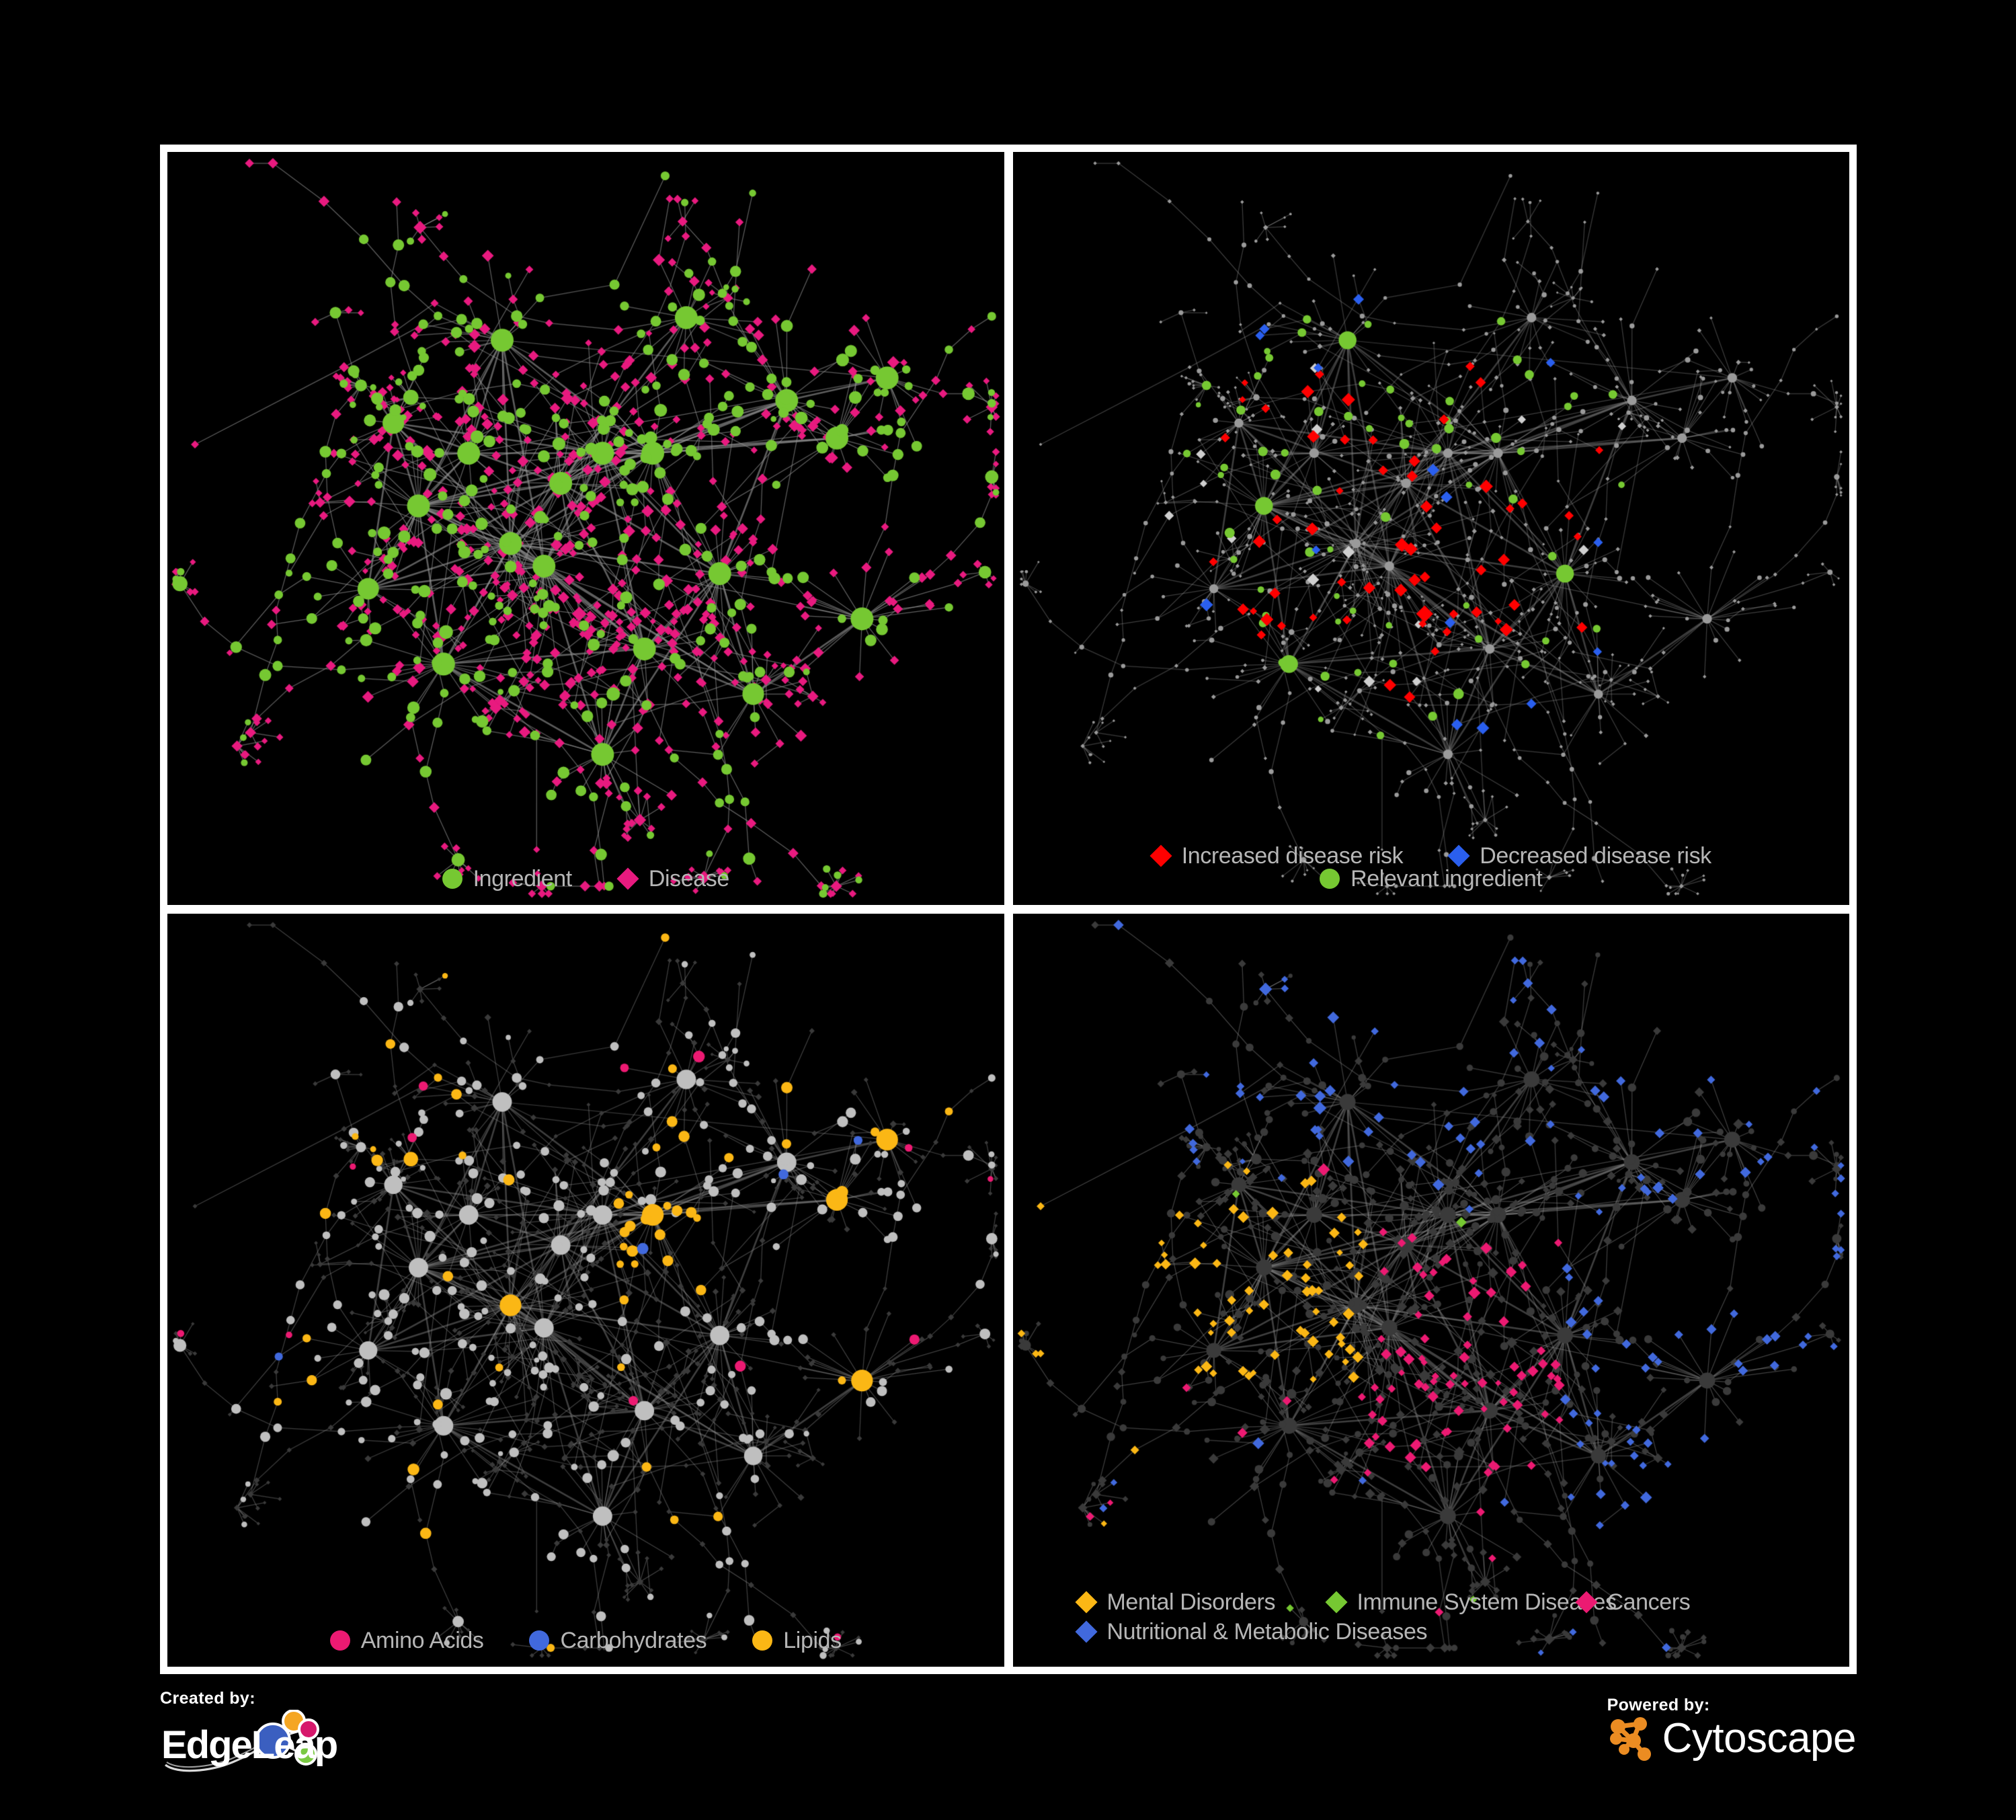 The height and width of the screenshot is (1820, 2016). Describe the element at coordinates (1759, 1738) in the screenshot. I see `cytoscape-wordmark: Cytoscape` at that location.